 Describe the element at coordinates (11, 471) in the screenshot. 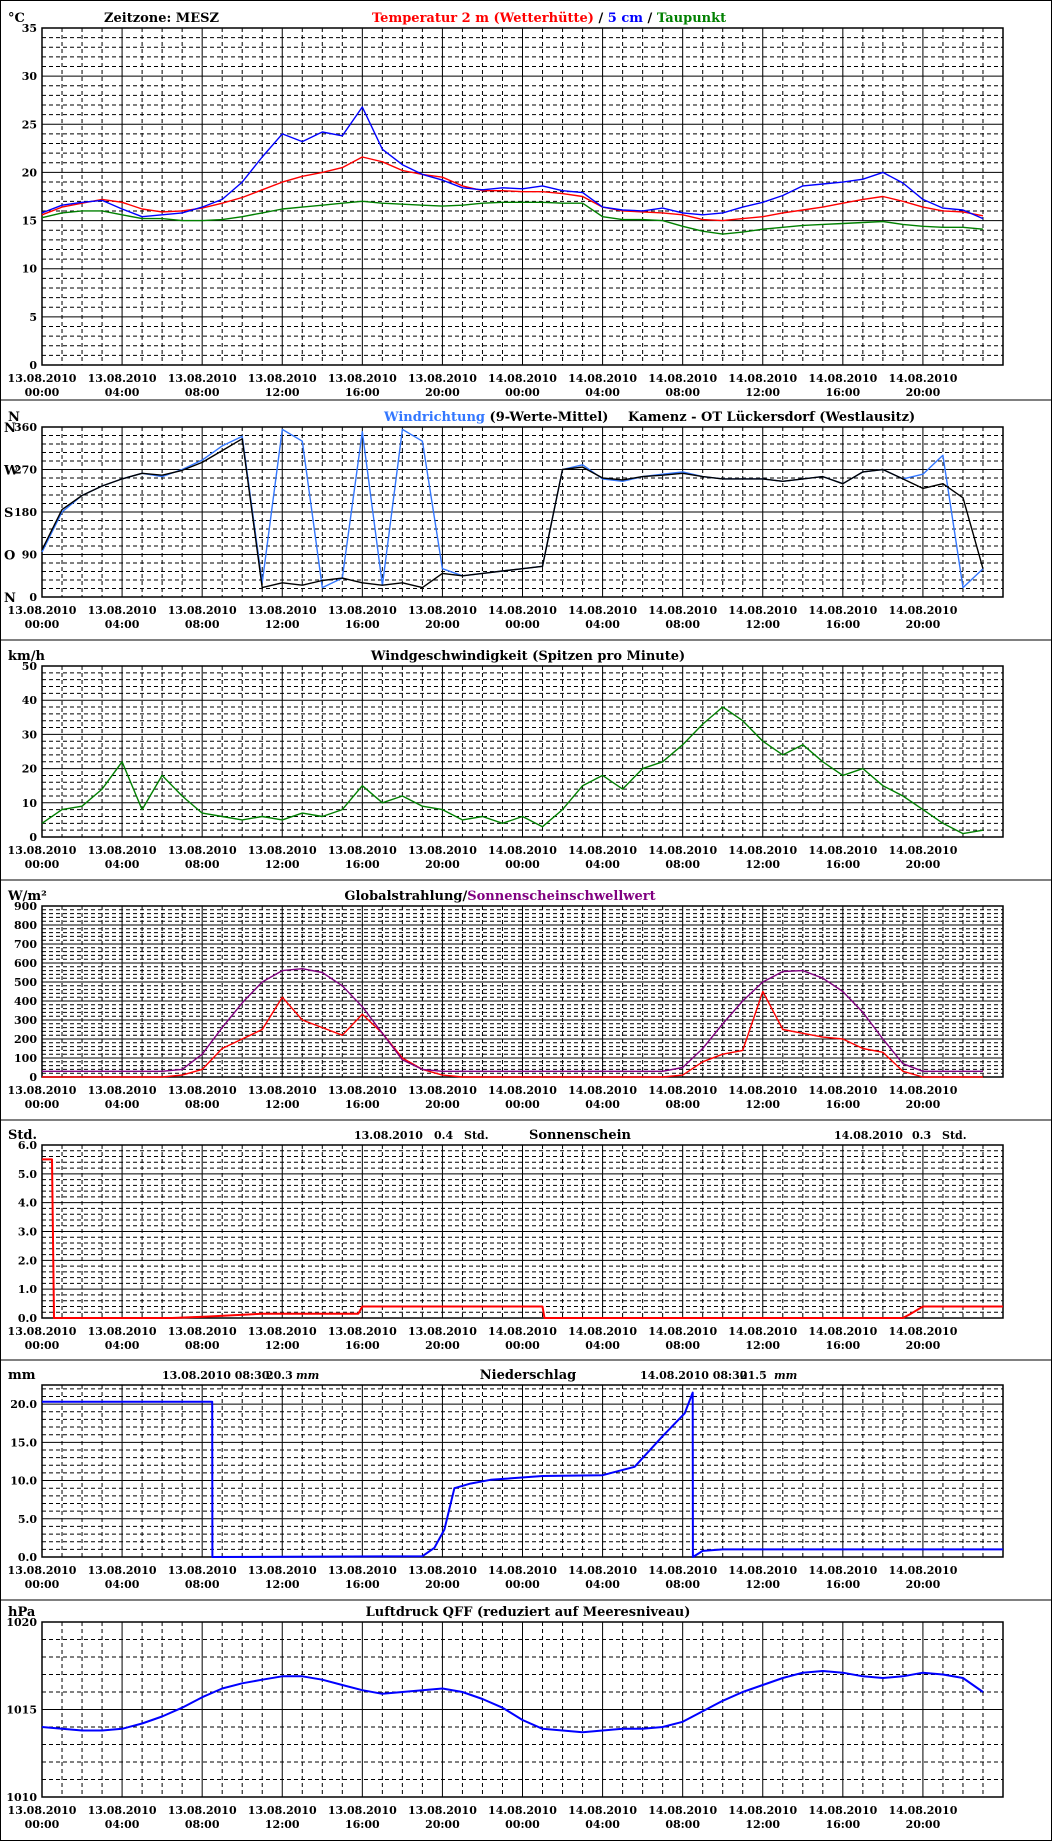

I see `direction-label: W` at that location.